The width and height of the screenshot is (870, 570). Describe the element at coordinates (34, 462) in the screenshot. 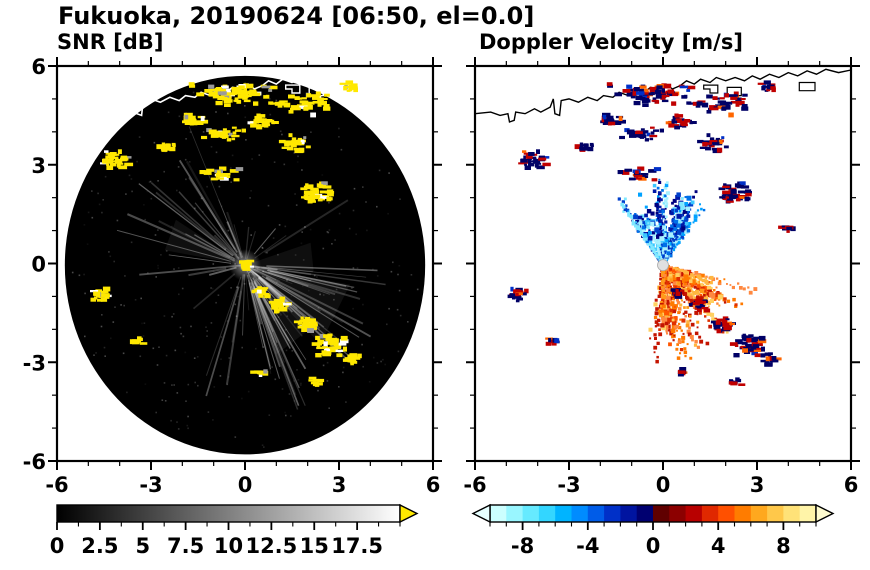

I see `y-tick-label: -6` at that location.